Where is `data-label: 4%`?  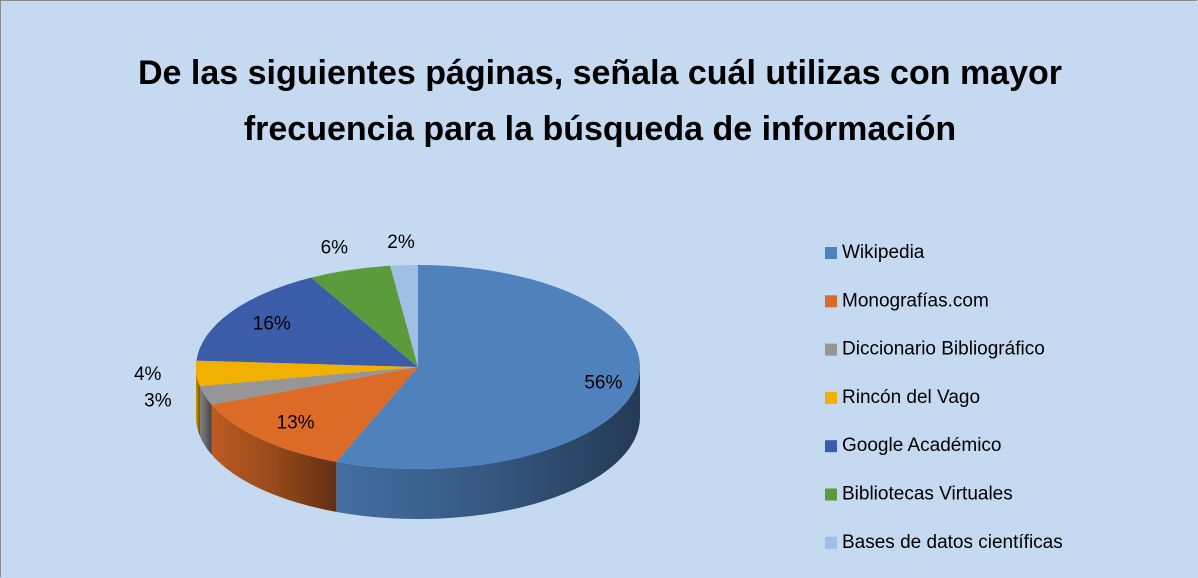
data-label: 4% is located at coordinates (148, 374).